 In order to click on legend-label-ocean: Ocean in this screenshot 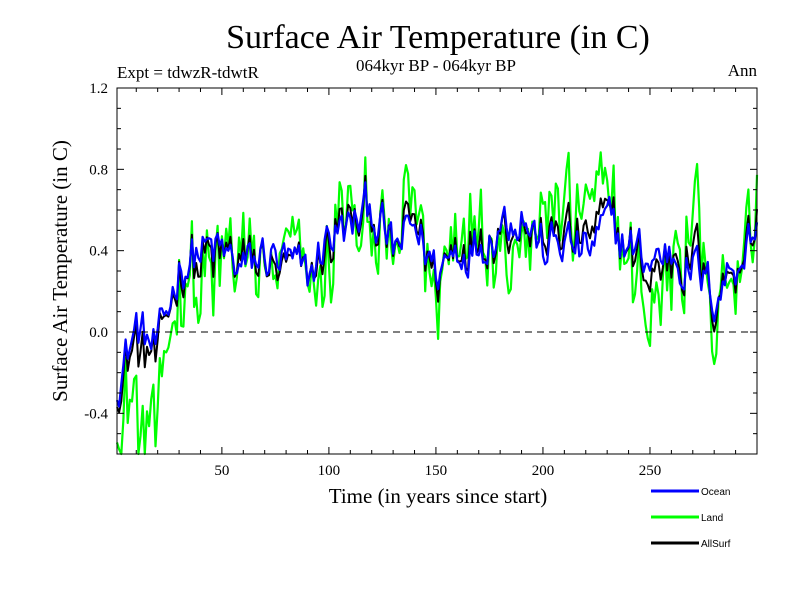, I will do `click(715, 492)`.